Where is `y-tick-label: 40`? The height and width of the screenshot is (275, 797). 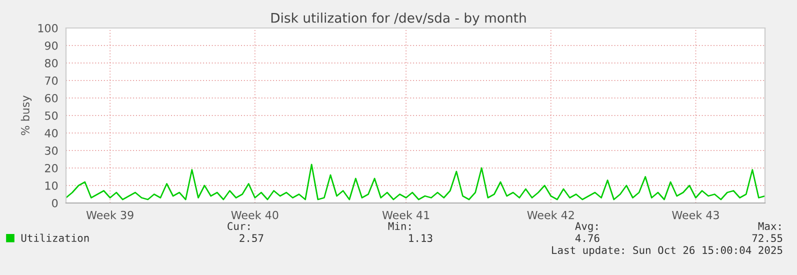 y-tick-label: 40 is located at coordinates (51, 133).